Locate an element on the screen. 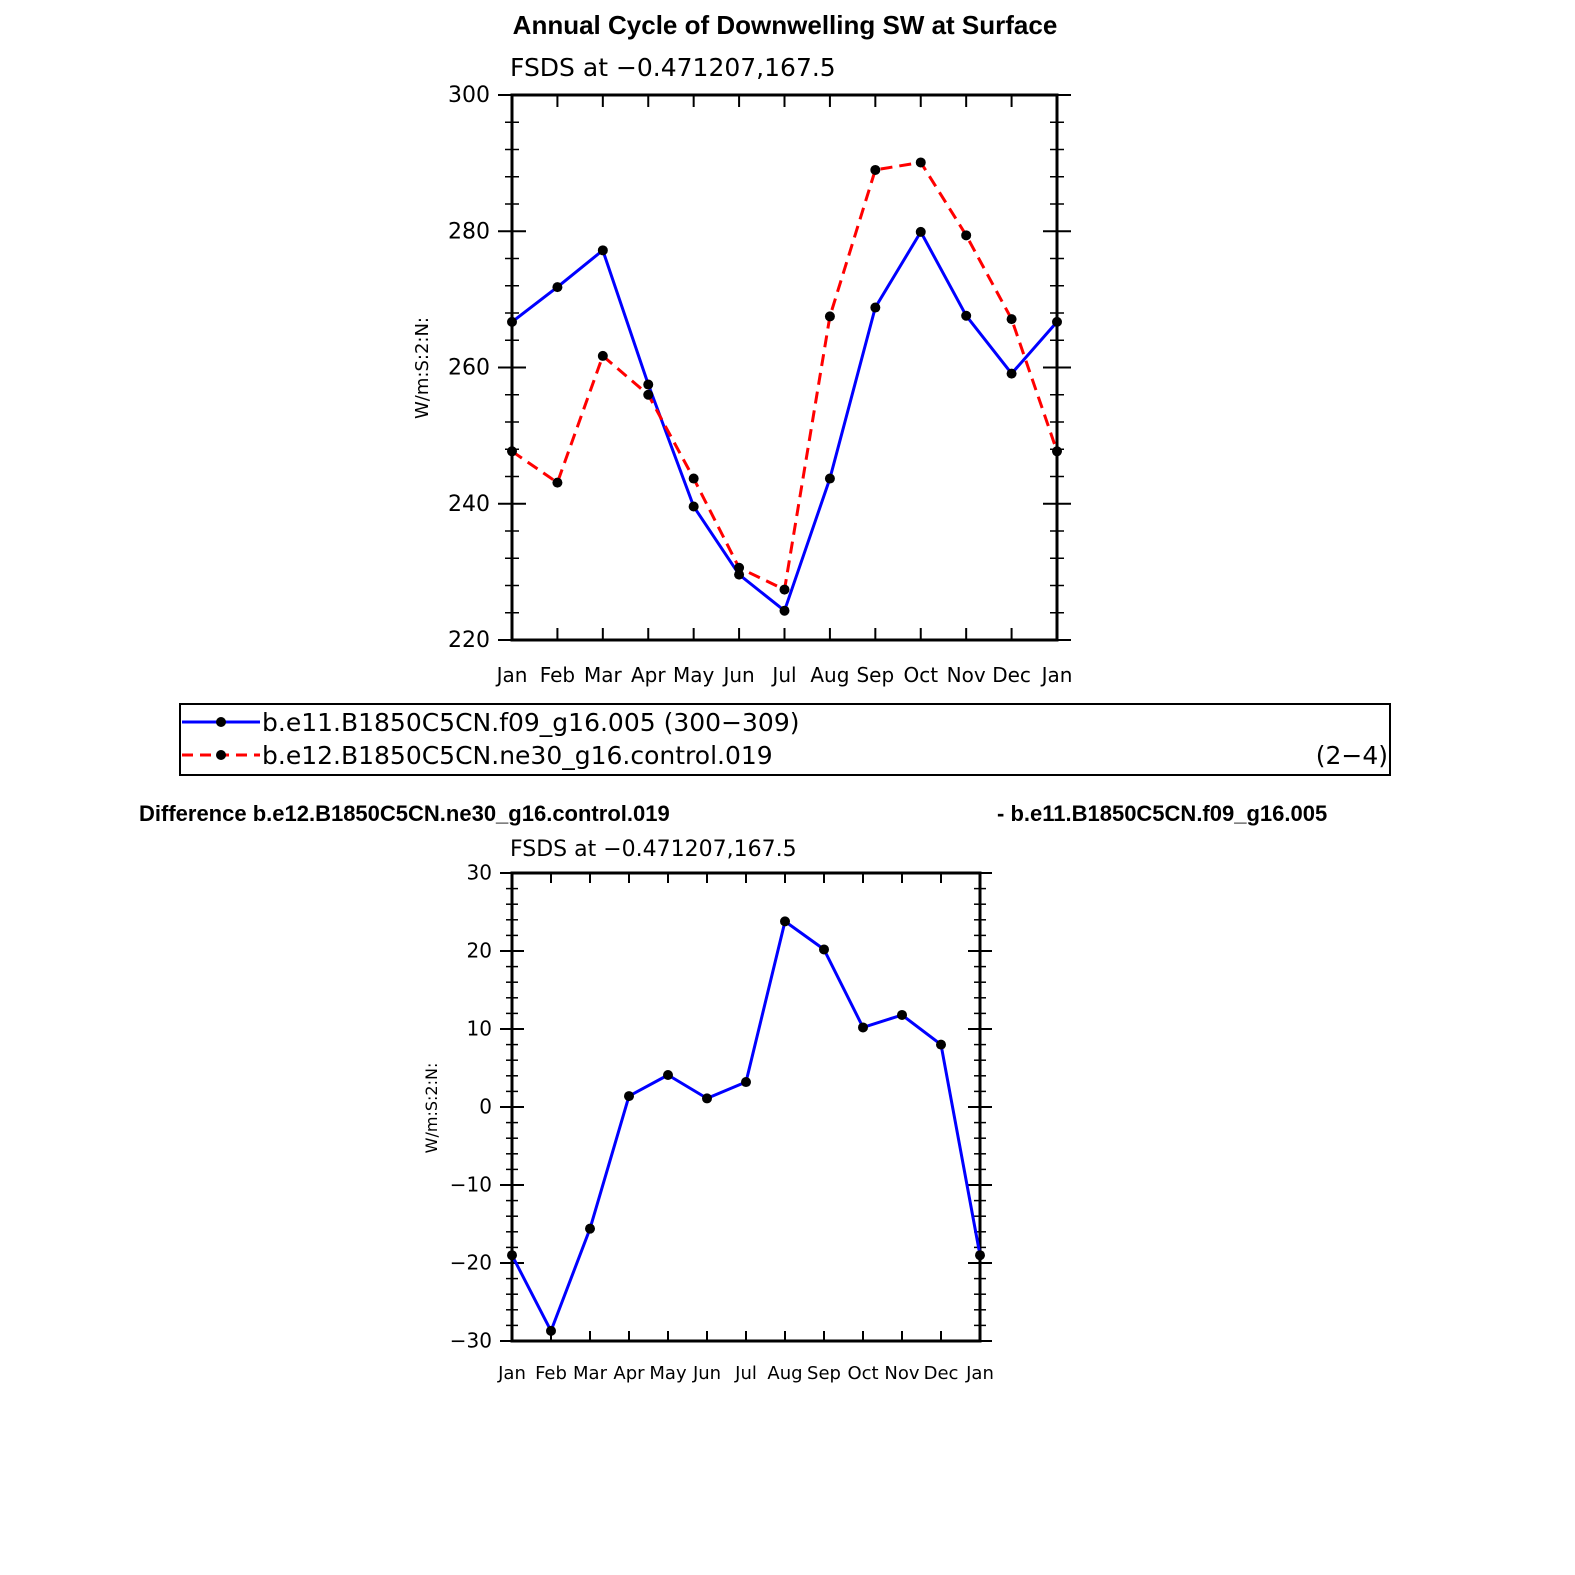 The width and height of the screenshot is (1575, 1575). chart1-series-2-line is located at coordinates (785, 376).